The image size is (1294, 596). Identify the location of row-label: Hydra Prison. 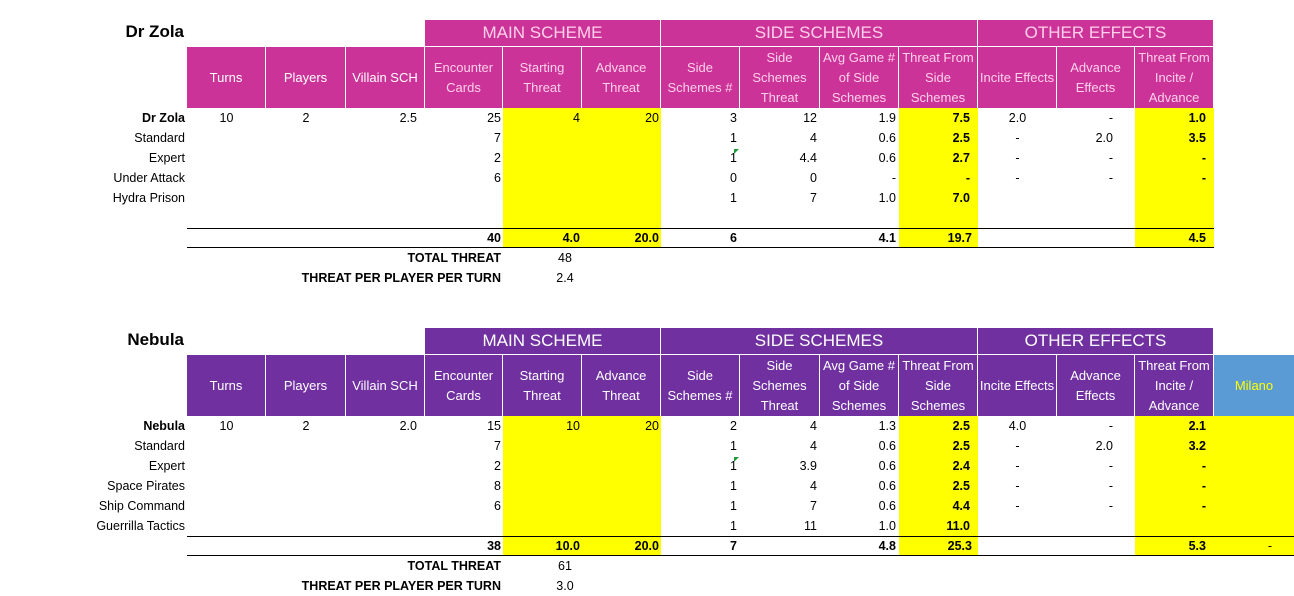
(148, 198).